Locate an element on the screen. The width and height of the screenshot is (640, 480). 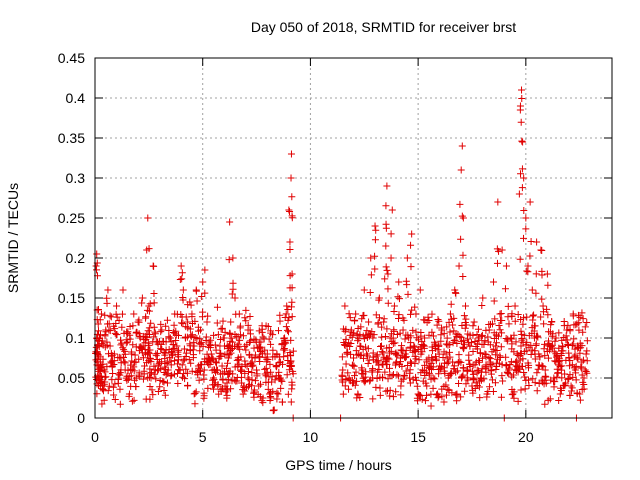
x-axis-label: GPS time / hours is located at coordinates (338, 465).